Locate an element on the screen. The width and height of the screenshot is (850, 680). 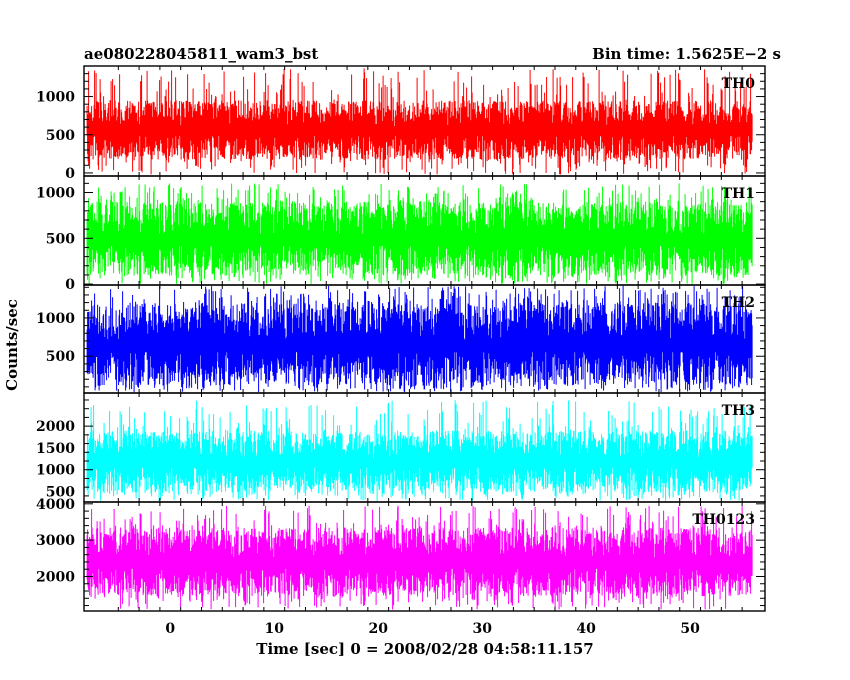
x-tick-label: 20 is located at coordinates (378, 629).